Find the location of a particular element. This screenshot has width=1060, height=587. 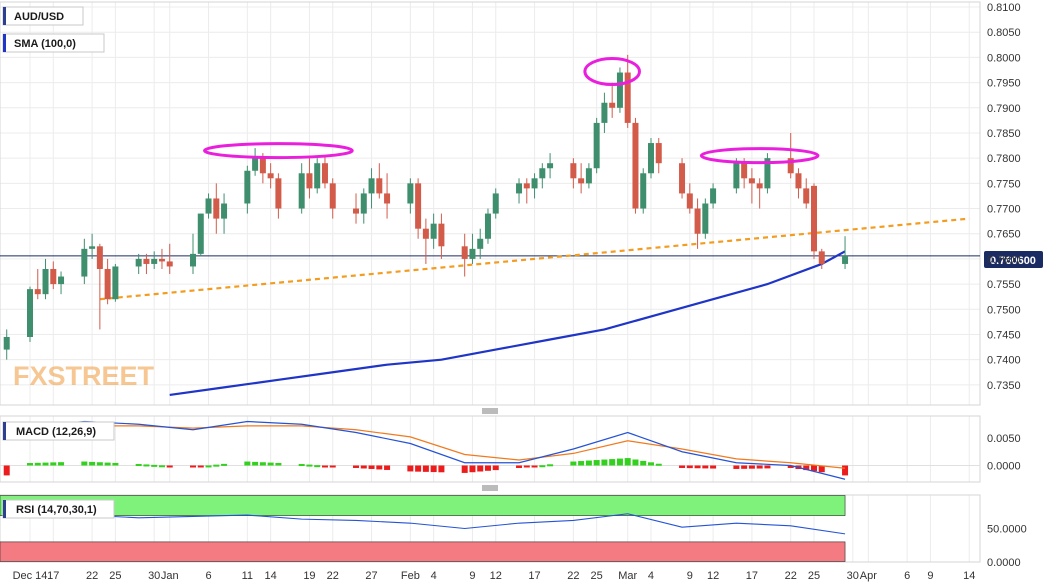

macd-axis-tick: 0.0000 is located at coordinates (1004, 467).